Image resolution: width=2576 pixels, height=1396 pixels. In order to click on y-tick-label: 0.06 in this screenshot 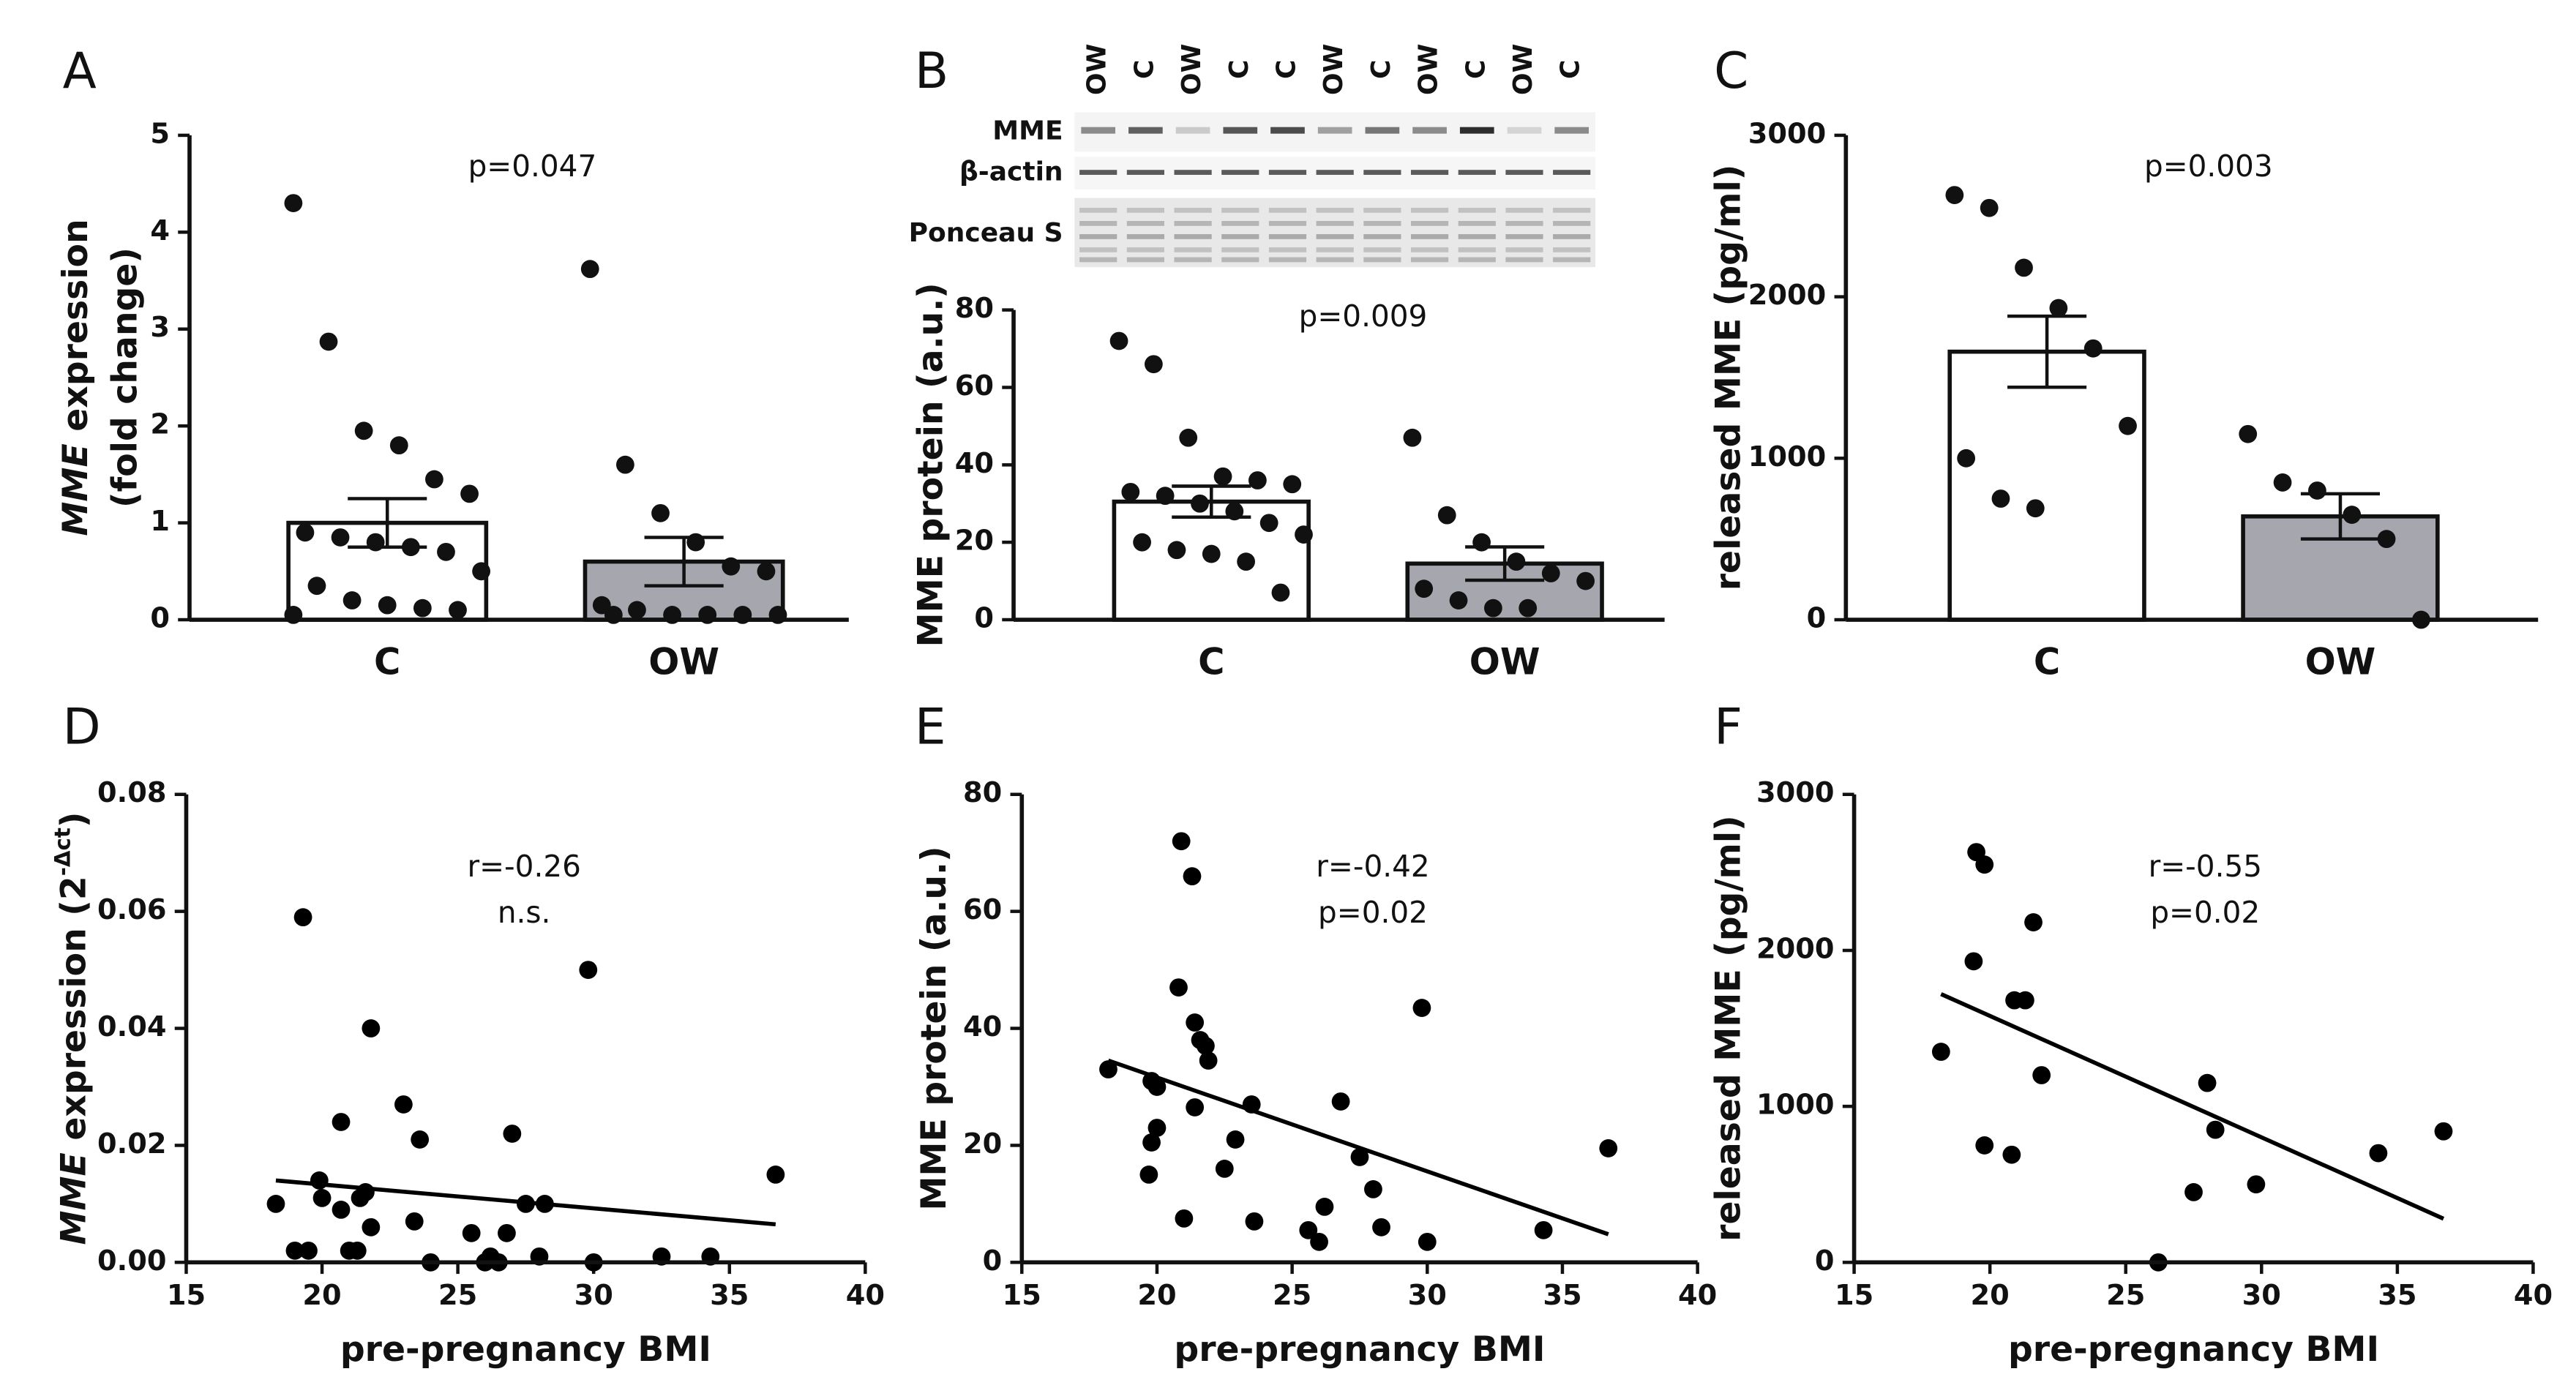, I will do `click(131, 909)`.